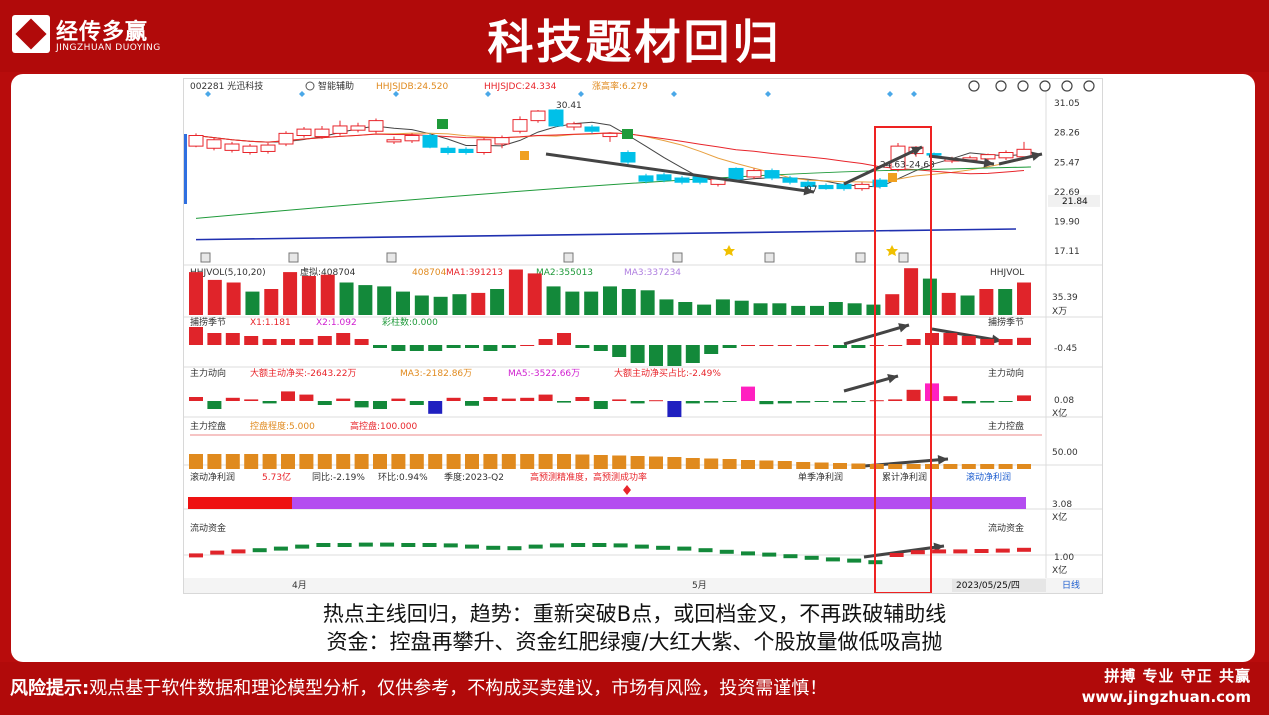  What do you see at coordinates (588, 477) in the screenshot?
I see `profit-forecast: 高预测精准度，高预测成功率` at bounding box center [588, 477].